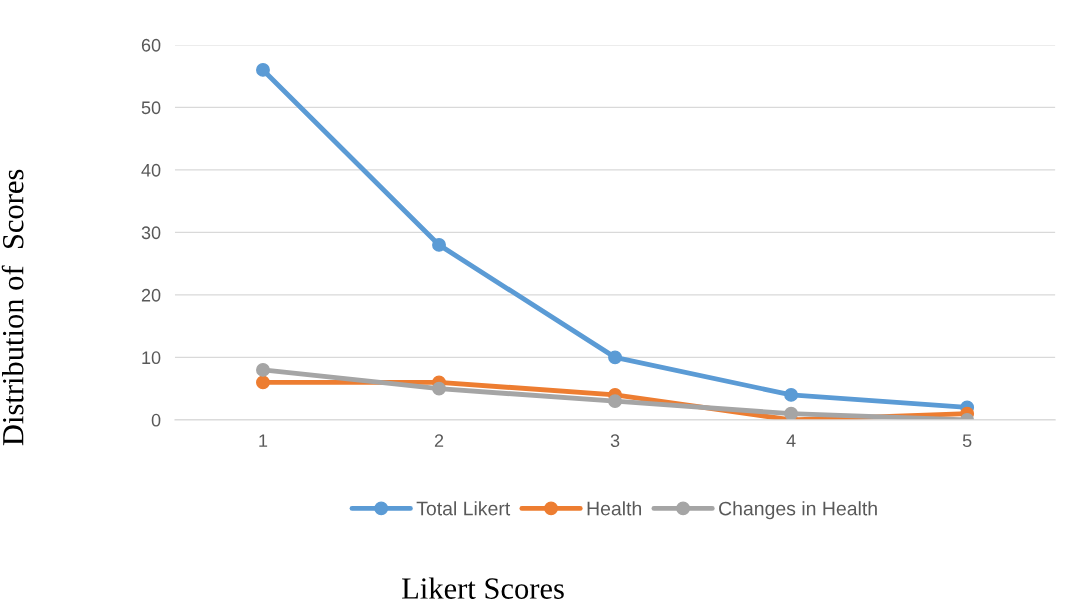 Image resolution: width=1080 pixels, height=599 pixels. Describe the element at coordinates (483, 588) in the screenshot. I see `x-axis-title: Likert Scores` at that location.